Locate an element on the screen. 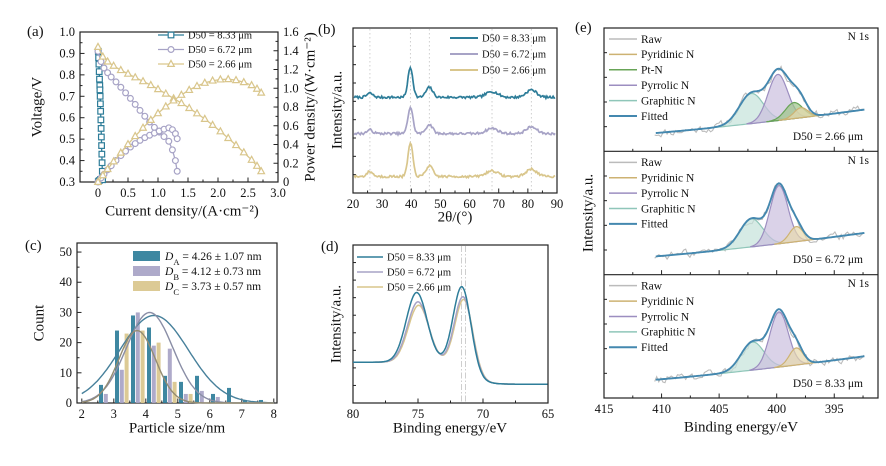 The image size is (886, 466). tick-label: 65 is located at coordinates (548, 414).